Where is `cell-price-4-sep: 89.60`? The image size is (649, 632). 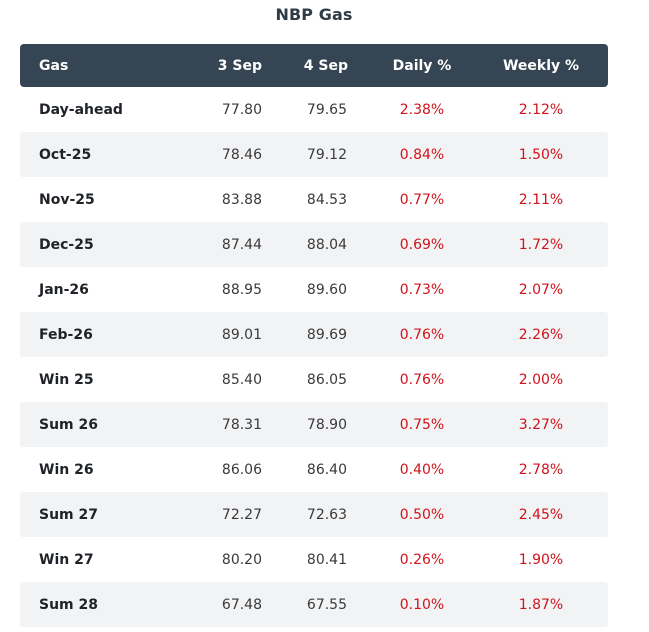 cell-price-4-sep: 89.60 is located at coordinates (326, 289).